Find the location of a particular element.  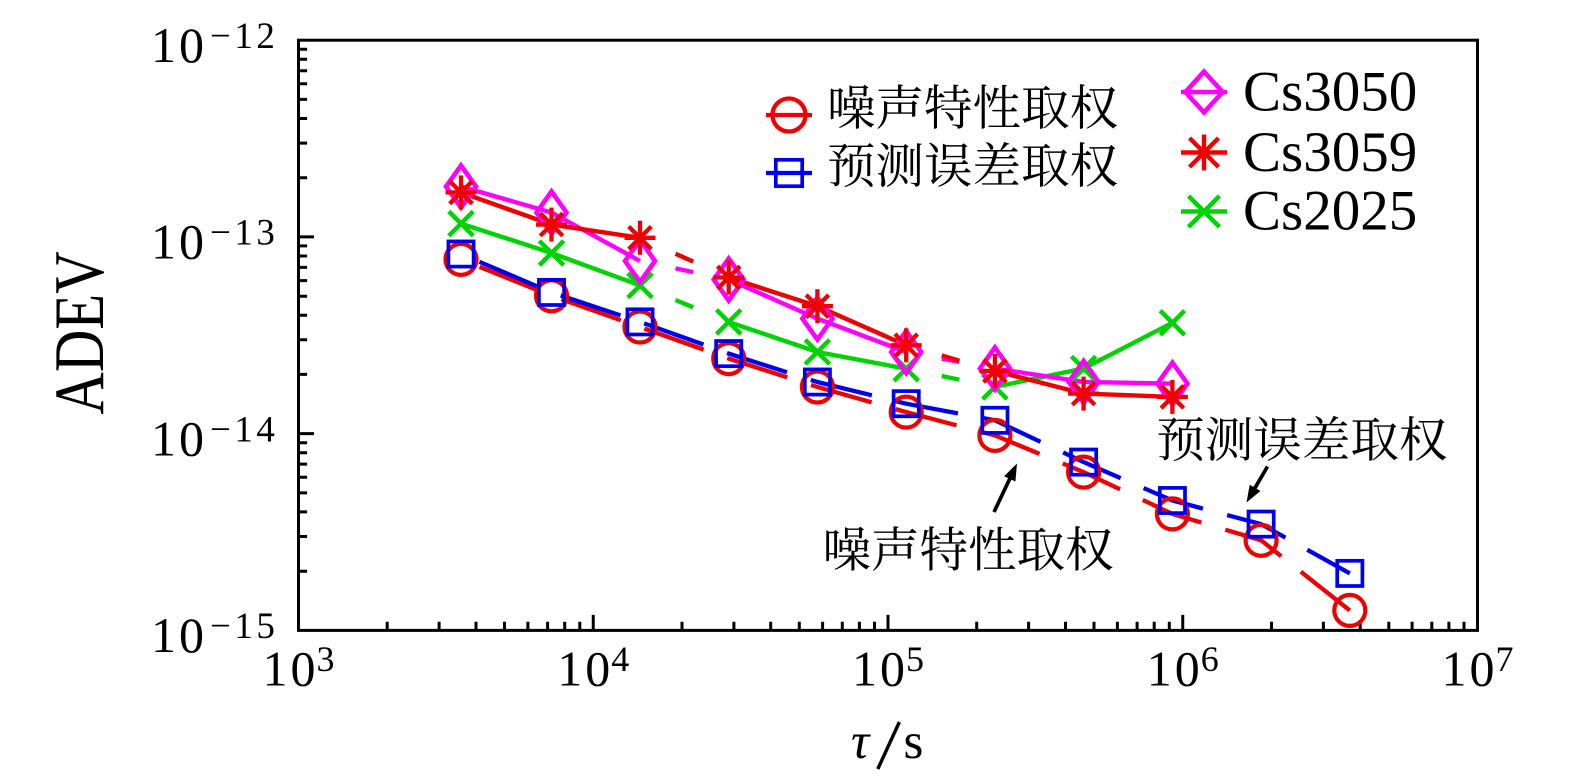

svg-text: s is located at coordinates (914, 742).